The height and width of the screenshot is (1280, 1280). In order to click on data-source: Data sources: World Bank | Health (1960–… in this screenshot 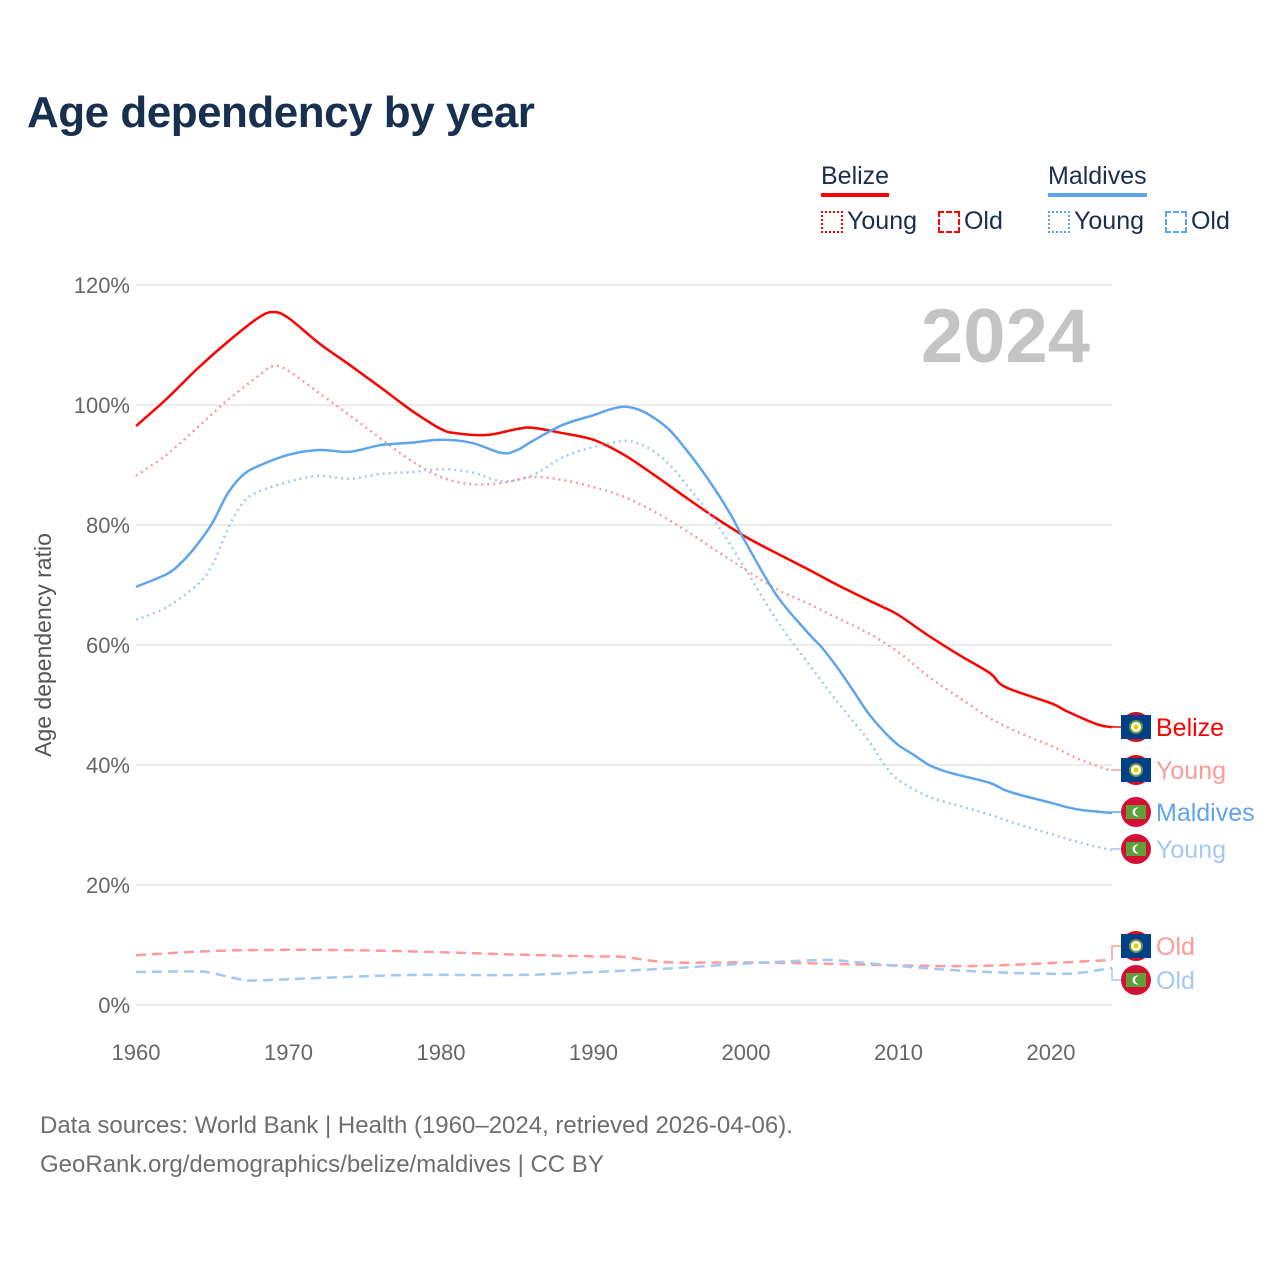, I will do `click(416, 1125)`.